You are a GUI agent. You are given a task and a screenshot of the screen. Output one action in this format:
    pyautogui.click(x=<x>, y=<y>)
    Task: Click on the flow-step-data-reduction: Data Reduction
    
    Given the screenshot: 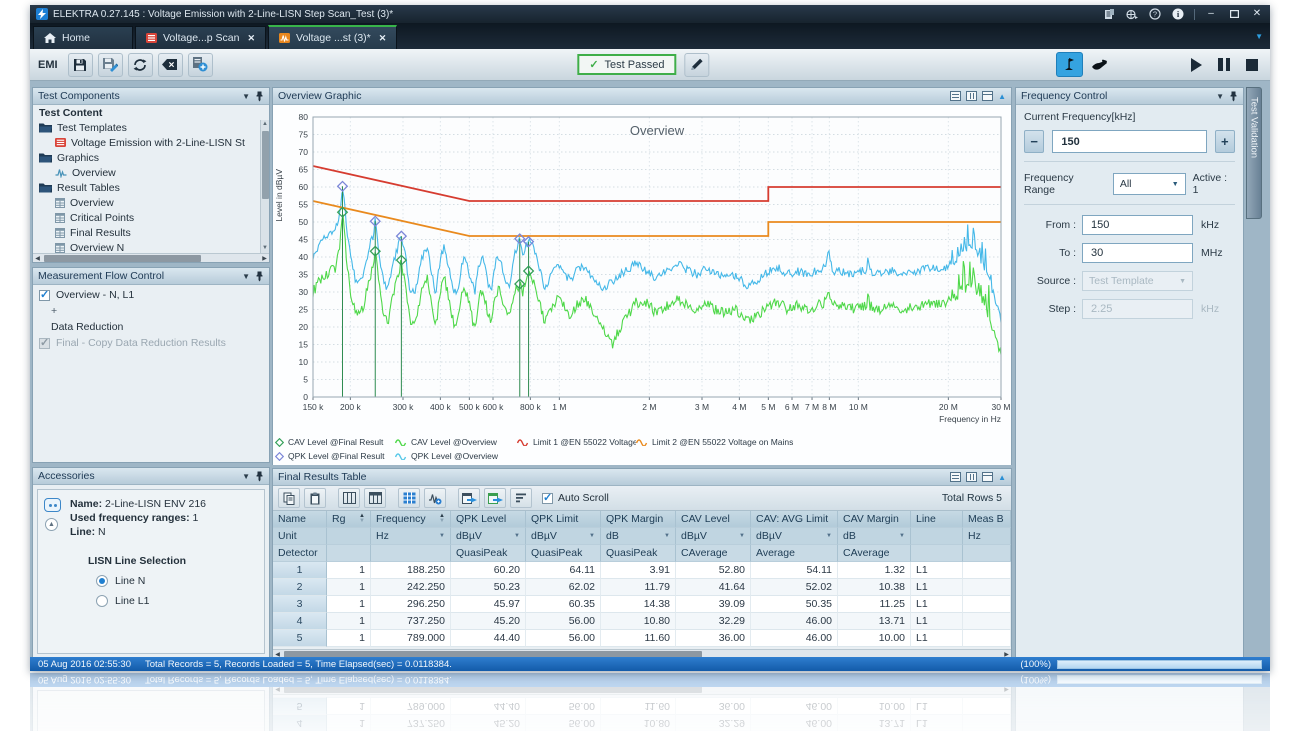 What is the action you would take?
    pyautogui.click(x=151, y=325)
    